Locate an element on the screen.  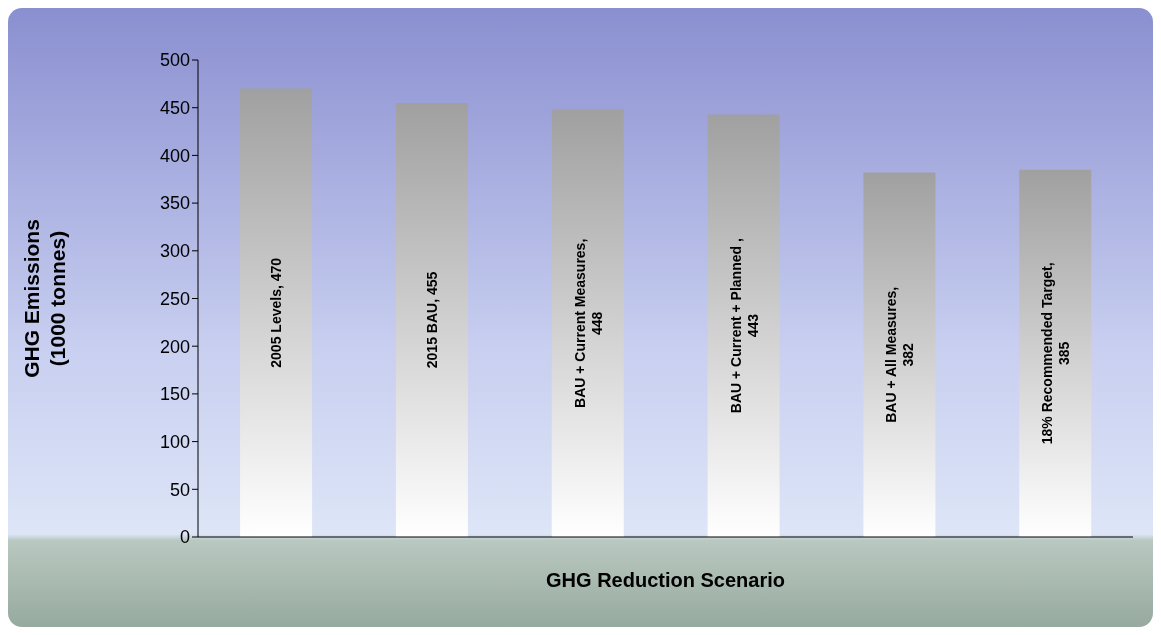
y-tick-label: 400 is located at coordinates (174, 155).